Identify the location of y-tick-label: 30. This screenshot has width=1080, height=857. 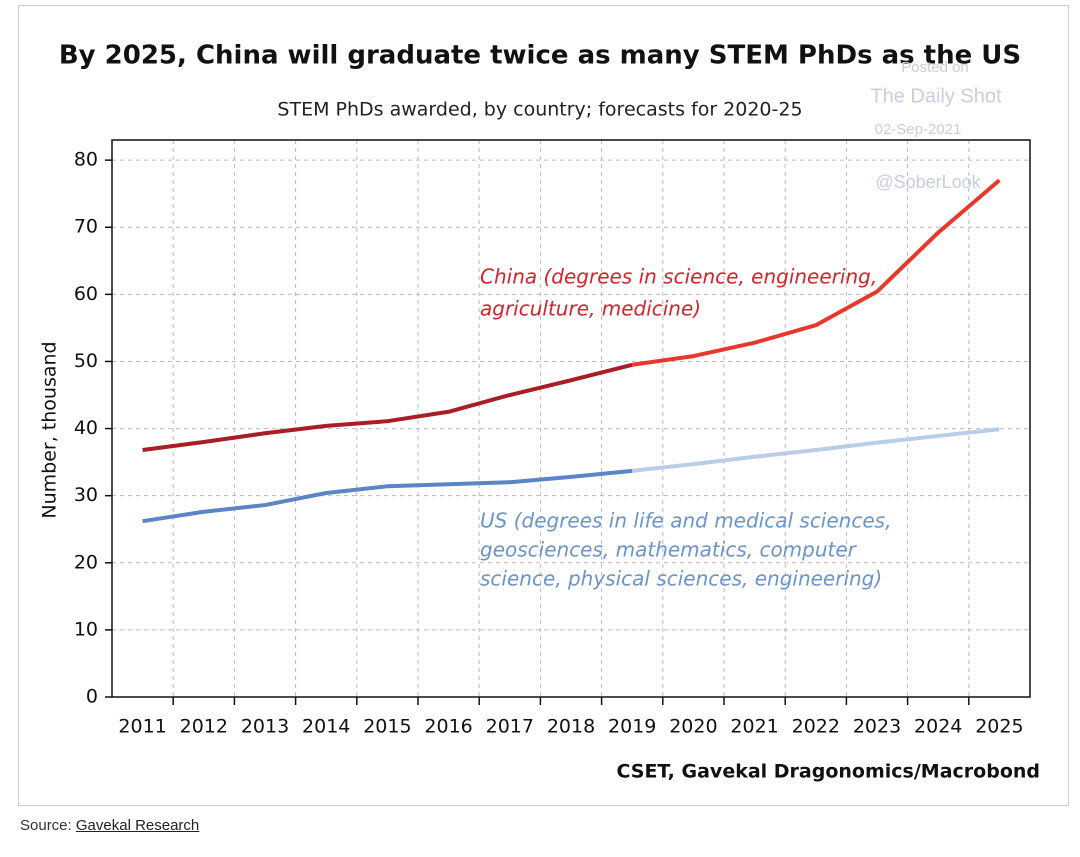
(86, 495).